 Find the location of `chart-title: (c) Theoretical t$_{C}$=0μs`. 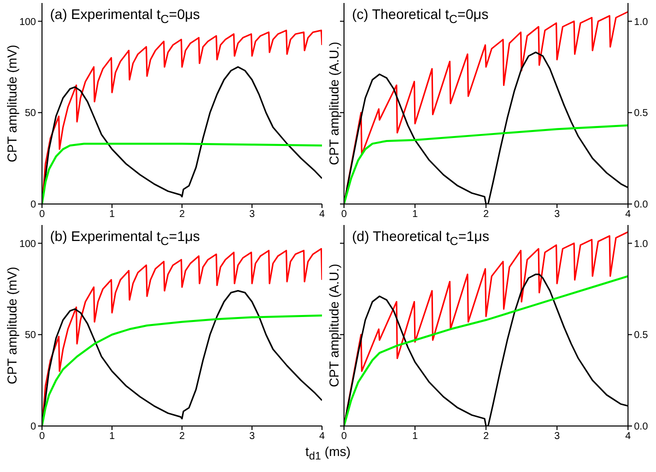

chart-title: (c) Theoretical t$_{C}$=0μs is located at coordinates (420, 16).